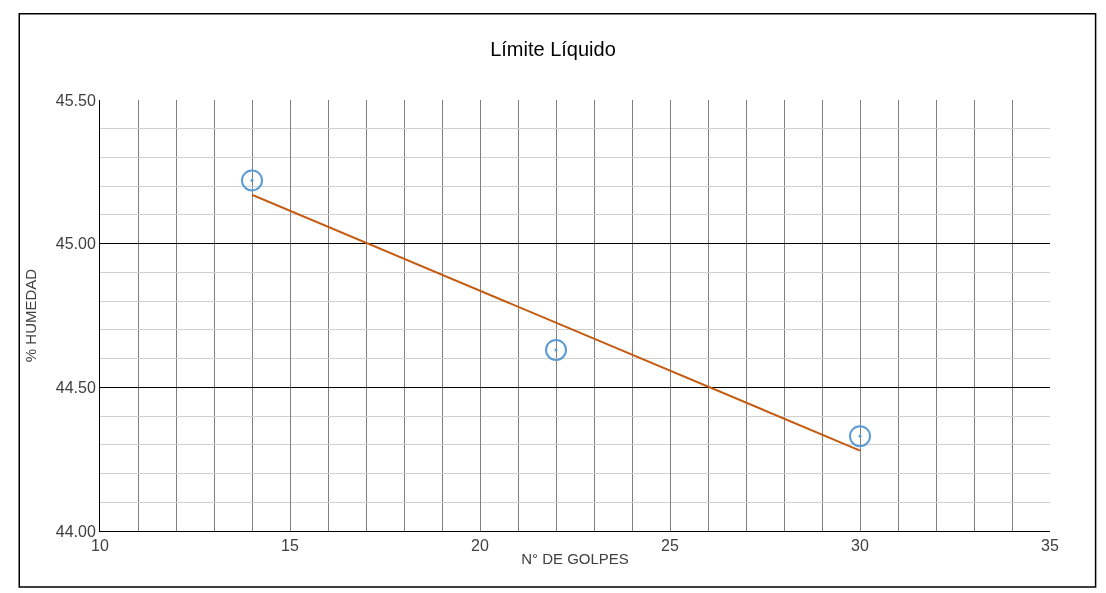 The width and height of the screenshot is (1106, 593). Describe the element at coordinates (75, 244) in the screenshot. I see `y-tick-label: 45.00` at that location.